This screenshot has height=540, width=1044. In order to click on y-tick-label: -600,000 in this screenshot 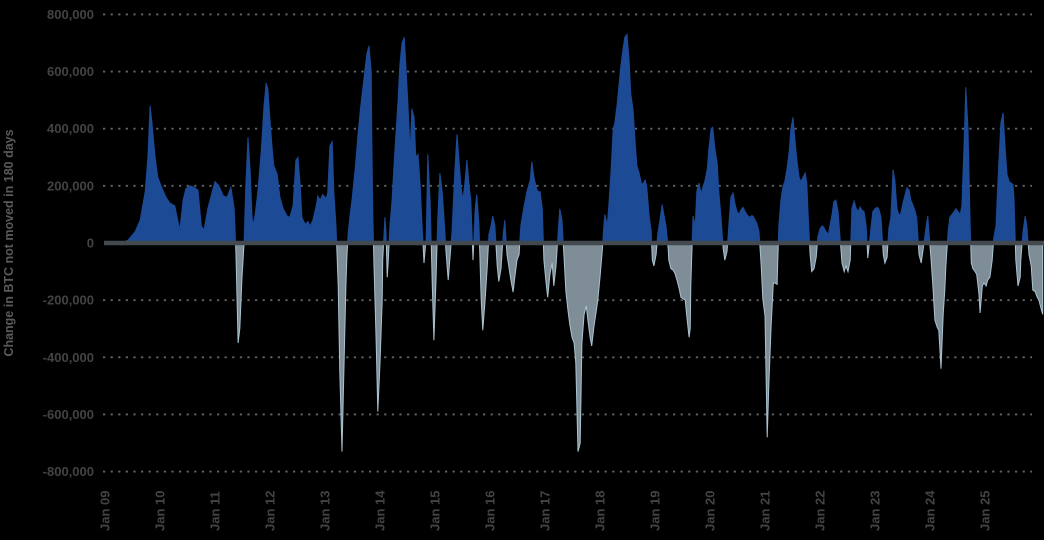, I will do `click(68, 414)`.